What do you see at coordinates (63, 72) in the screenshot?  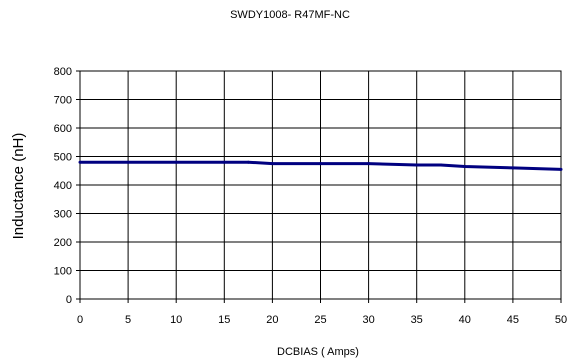 I see `y-tick-label: 800` at bounding box center [63, 72].